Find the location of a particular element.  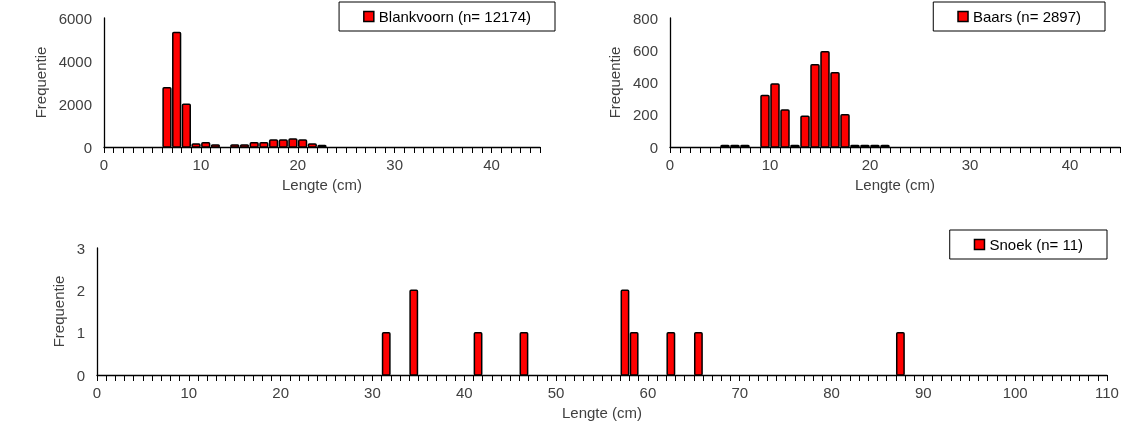

x-tick-label: 80 is located at coordinates (831, 392).